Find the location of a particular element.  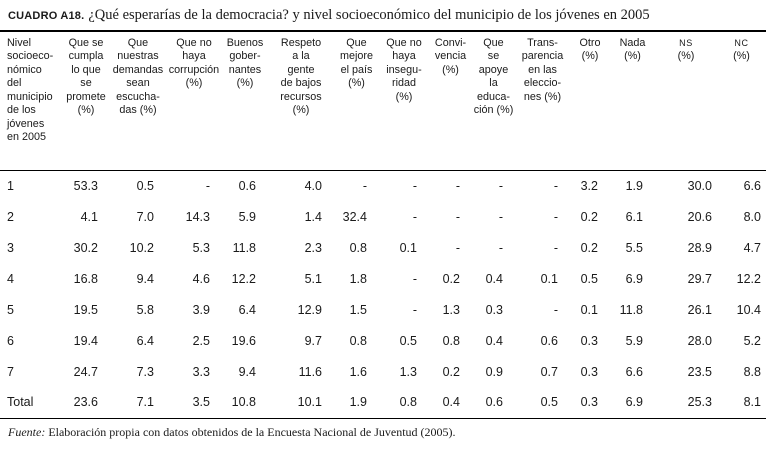

cell-value: 8.0 is located at coordinates (752, 216).